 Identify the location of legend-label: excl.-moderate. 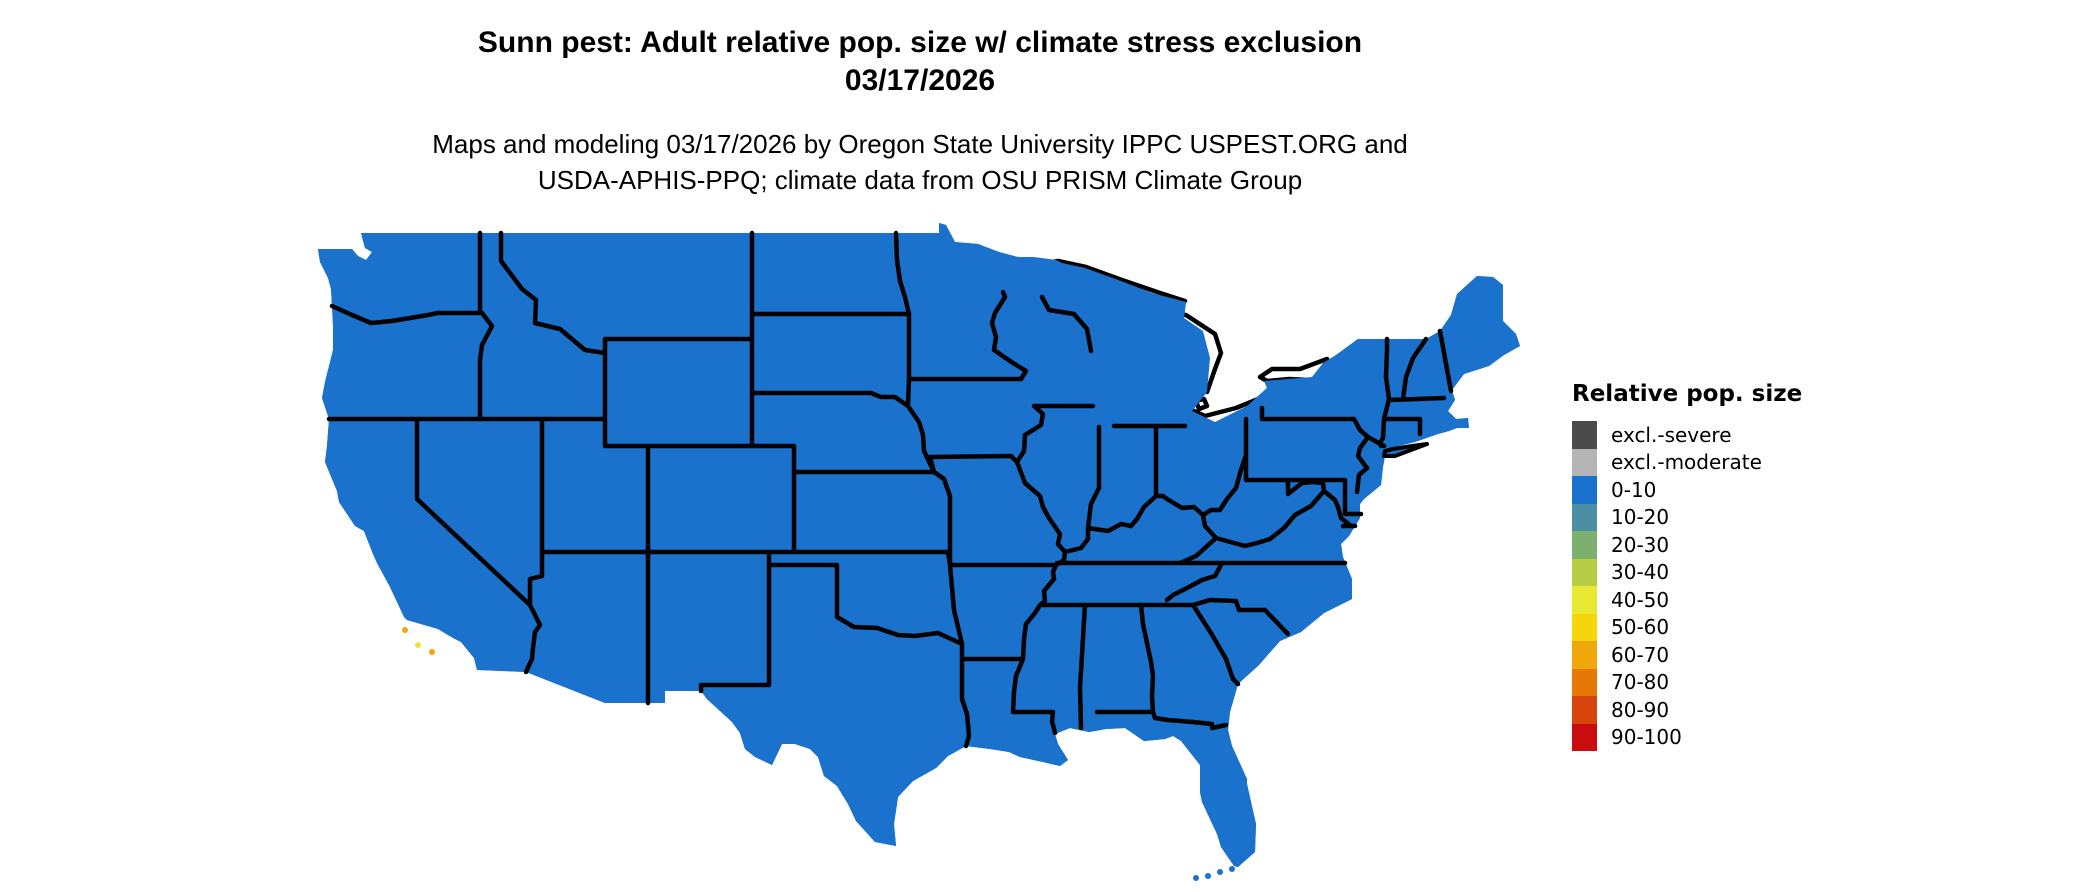
(1686, 462).